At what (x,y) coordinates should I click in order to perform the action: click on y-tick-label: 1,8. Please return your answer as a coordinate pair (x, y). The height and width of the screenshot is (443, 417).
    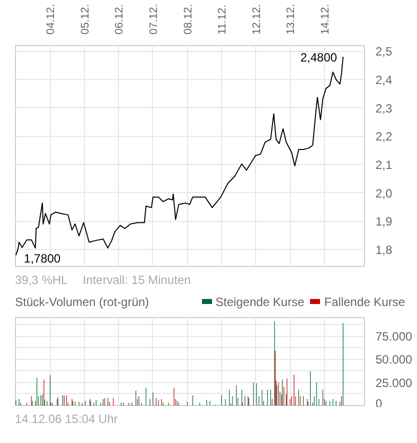
    Looking at the image, I should click on (384, 250).